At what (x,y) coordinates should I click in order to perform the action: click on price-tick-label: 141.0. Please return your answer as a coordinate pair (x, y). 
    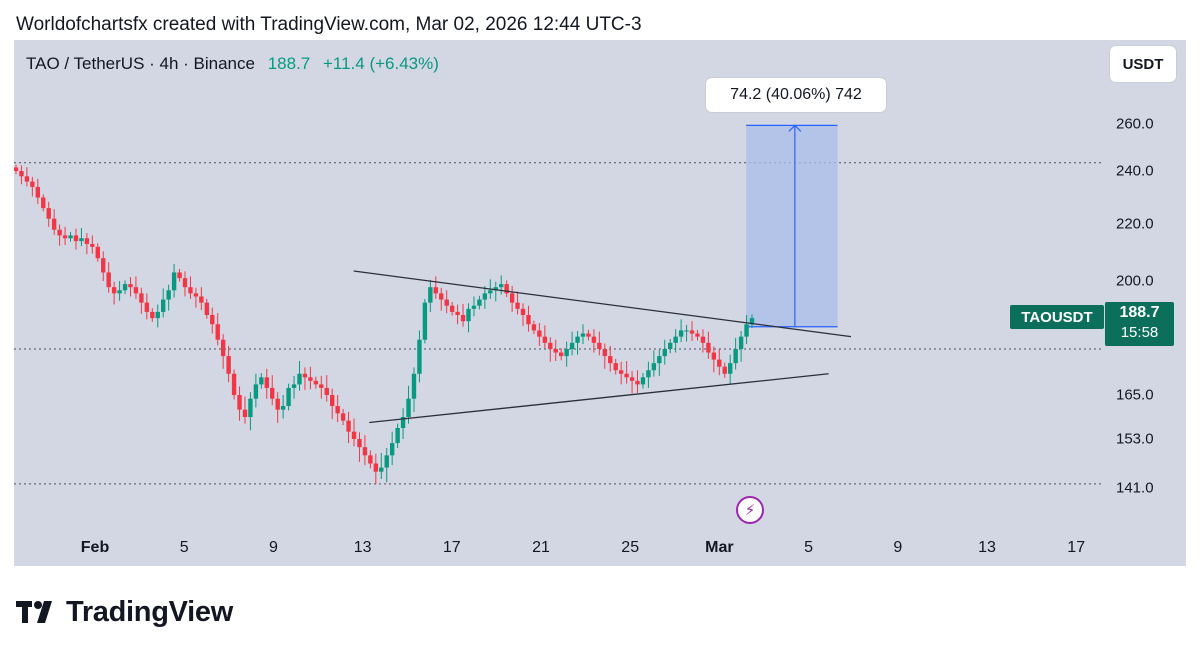
    Looking at the image, I should click on (1135, 488).